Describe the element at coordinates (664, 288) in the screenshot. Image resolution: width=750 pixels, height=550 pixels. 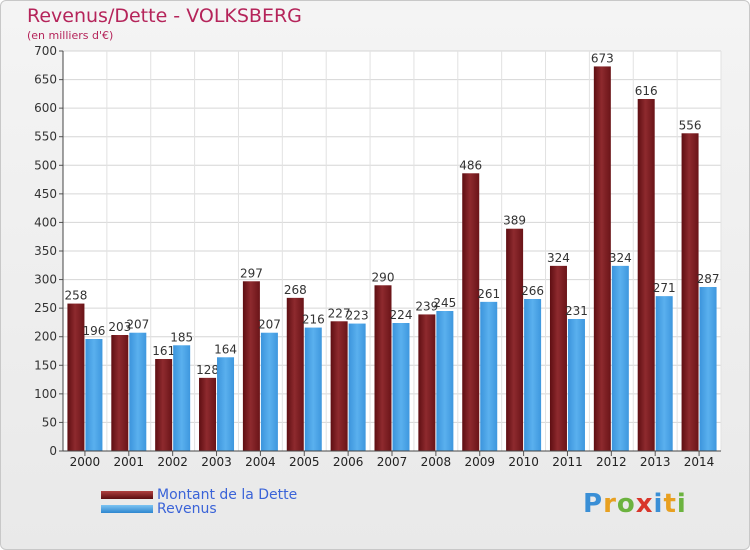
I see `bar-revenue-label: 271` at that location.